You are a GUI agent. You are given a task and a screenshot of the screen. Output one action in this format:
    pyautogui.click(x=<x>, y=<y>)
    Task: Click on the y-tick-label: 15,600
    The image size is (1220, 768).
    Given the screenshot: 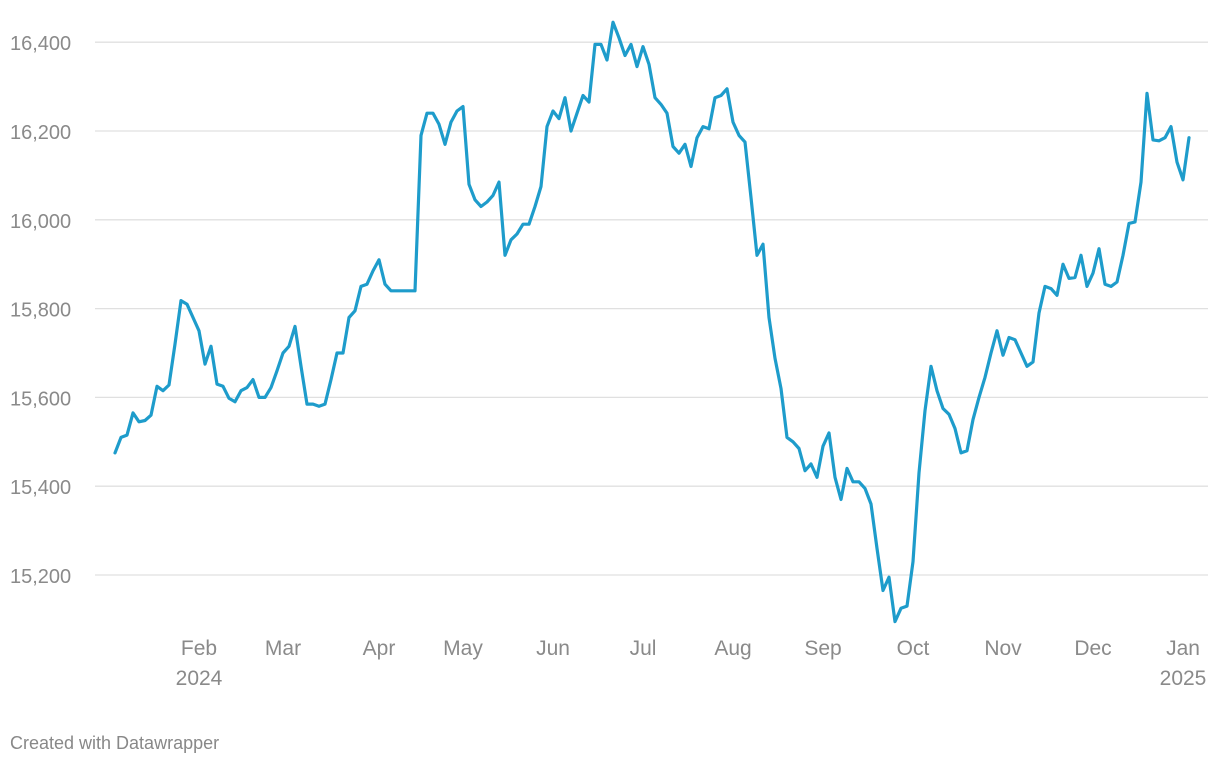 What is the action you would take?
    pyautogui.click(x=40, y=399)
    